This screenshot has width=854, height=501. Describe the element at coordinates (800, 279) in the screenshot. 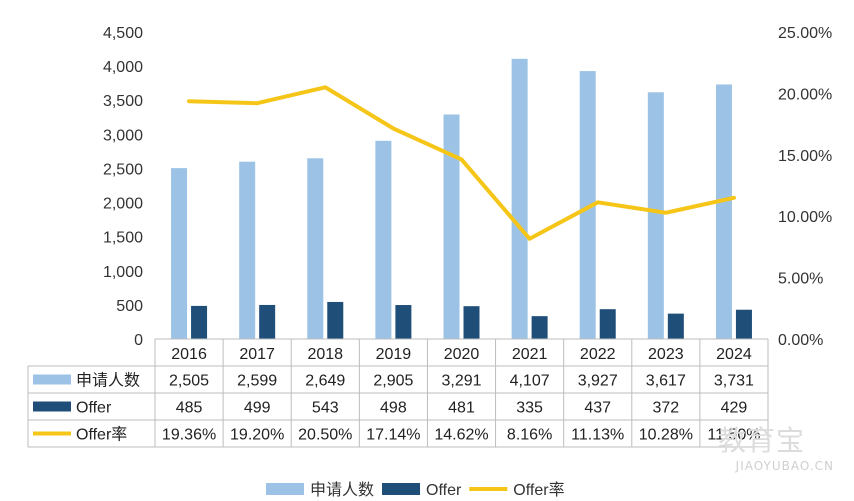

I see `y-right-tick-label: 5.00%` at that location.